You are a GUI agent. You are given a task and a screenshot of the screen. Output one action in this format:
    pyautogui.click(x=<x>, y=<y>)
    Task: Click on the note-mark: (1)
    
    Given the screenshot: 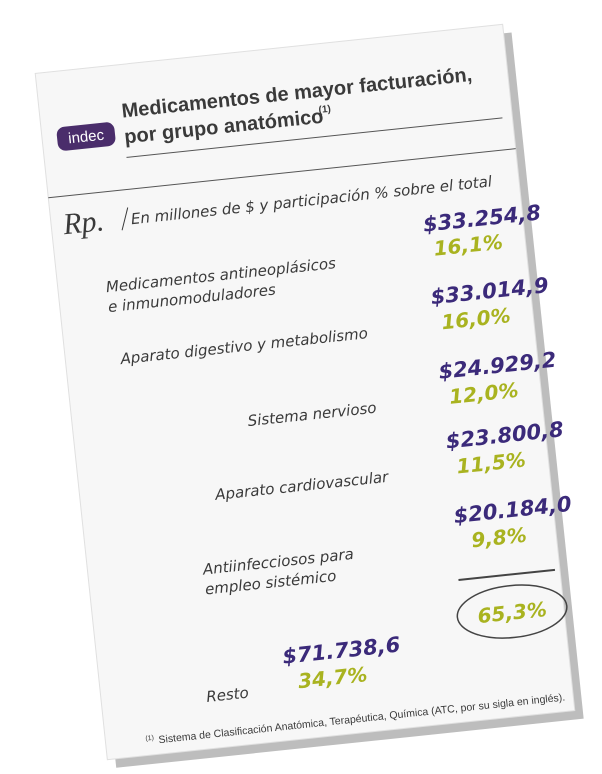 What is the action you would take?
    pyautogui.click(x=324, y=110)
    